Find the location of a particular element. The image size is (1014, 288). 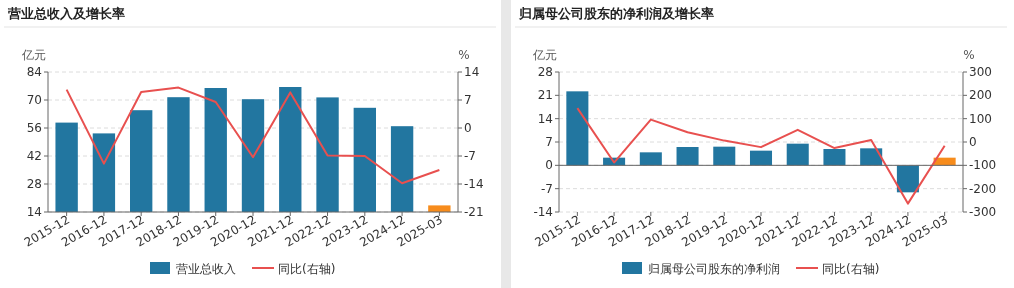

y2-tick-label: -14 is located at coordinates (474, 184).